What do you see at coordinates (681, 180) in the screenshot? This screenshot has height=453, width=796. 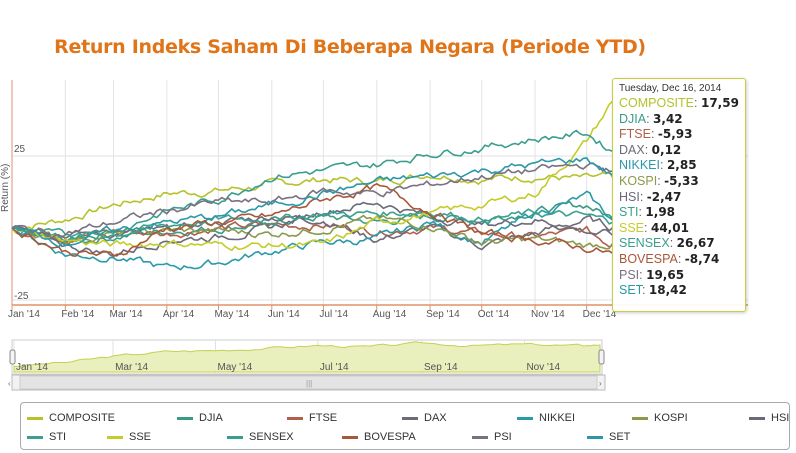 I see `tooltip-value: -5,33` at bounding box center [681, 180].